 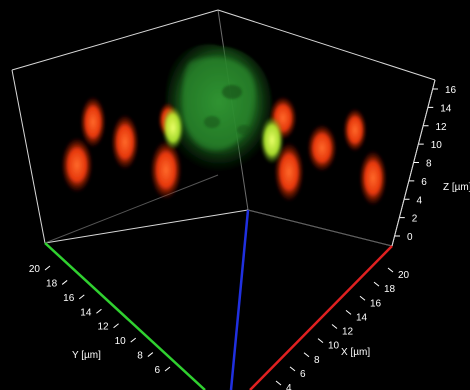 I want to click on y-axis-line, so click(x=125, y=316).